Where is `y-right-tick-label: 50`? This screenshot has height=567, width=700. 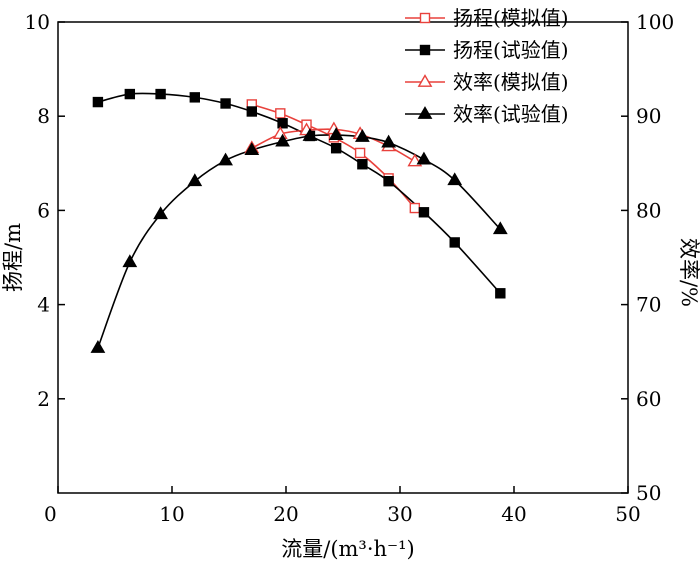
y-right-tick-label: 50 is located at coordinates (648, 493).